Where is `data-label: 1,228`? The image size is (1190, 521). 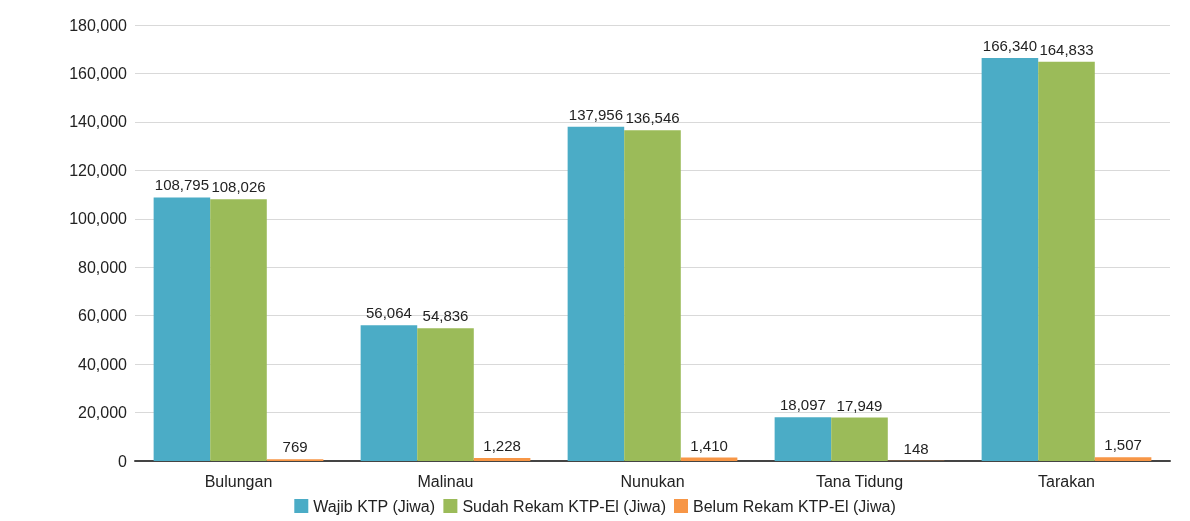
data-label: 1,228 is located at coordinates (502, 446).